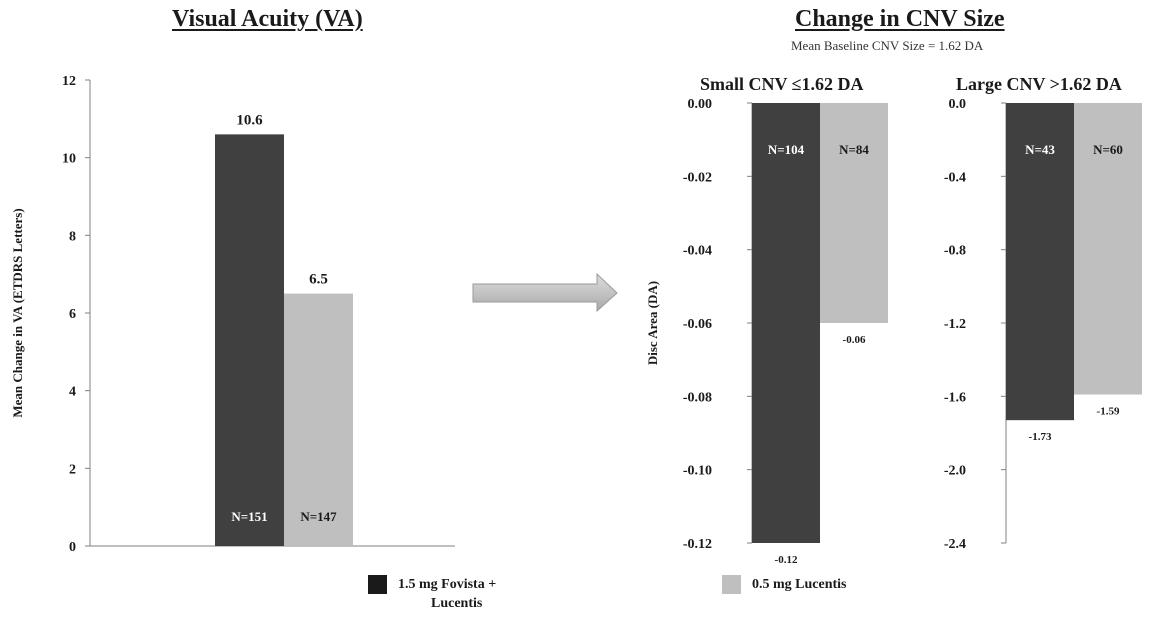  What do you see at coordinates (955, 324) in the screenshot?
I see `y-tick-label: -1.2` at bounding box center [955, 324].